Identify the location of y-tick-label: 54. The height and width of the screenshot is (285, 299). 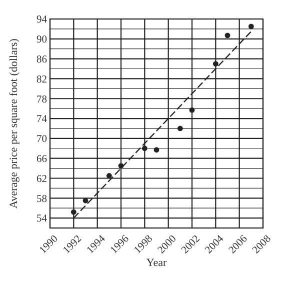
(42, 219).